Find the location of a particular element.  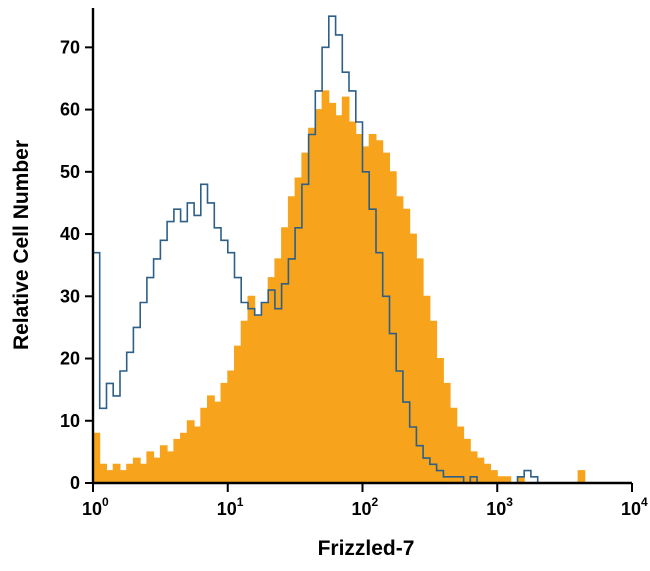

x-axis-title: Frizzled-7 is located at coordinates (366, 548).